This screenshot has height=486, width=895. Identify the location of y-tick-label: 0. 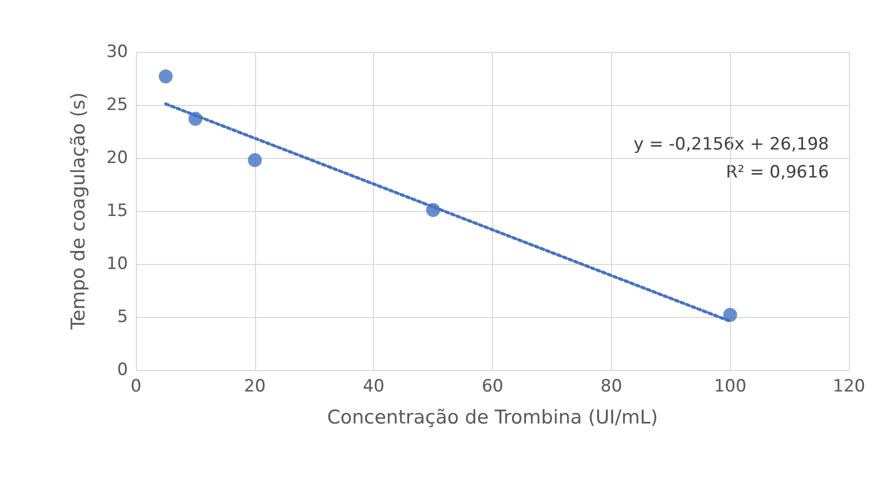
(122, 370).